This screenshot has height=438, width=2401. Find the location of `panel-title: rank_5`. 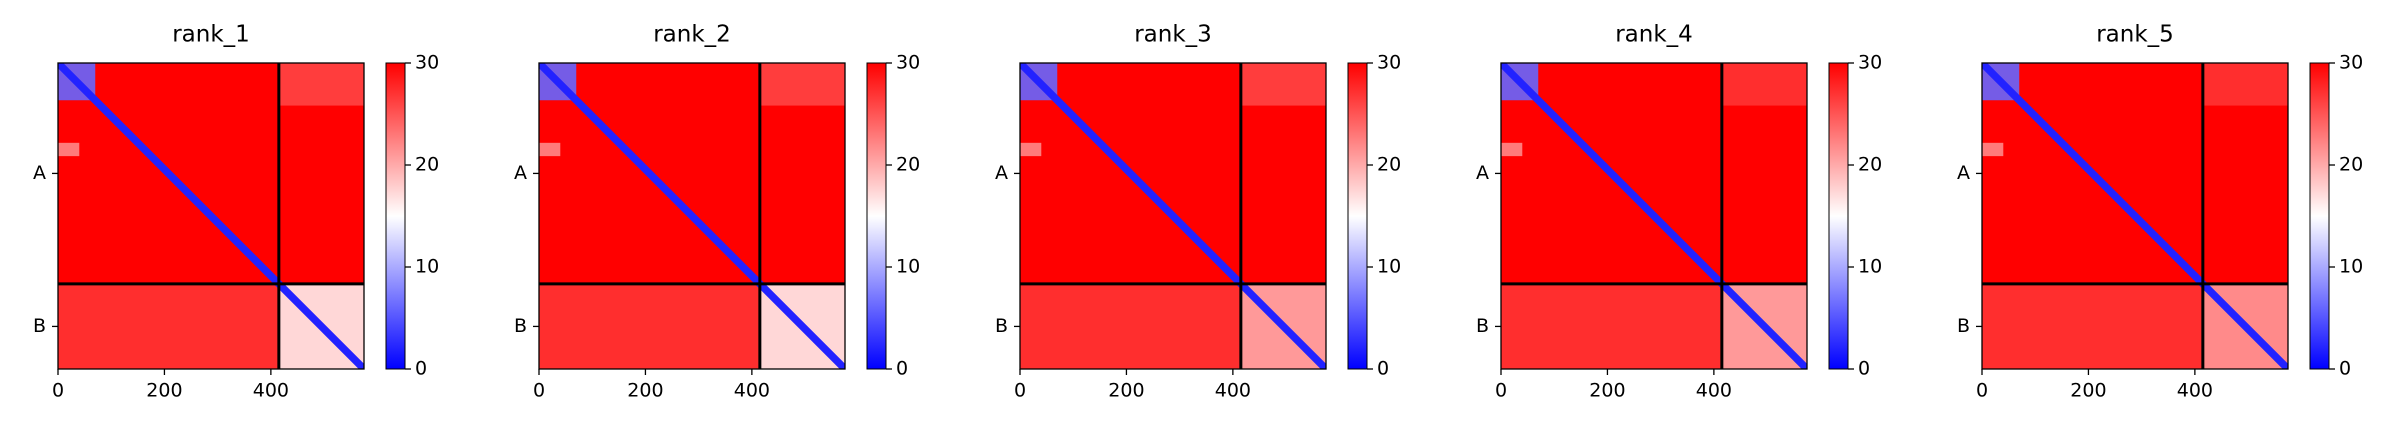

panel-title: rank_5 is located at coordinates (2135, 35).